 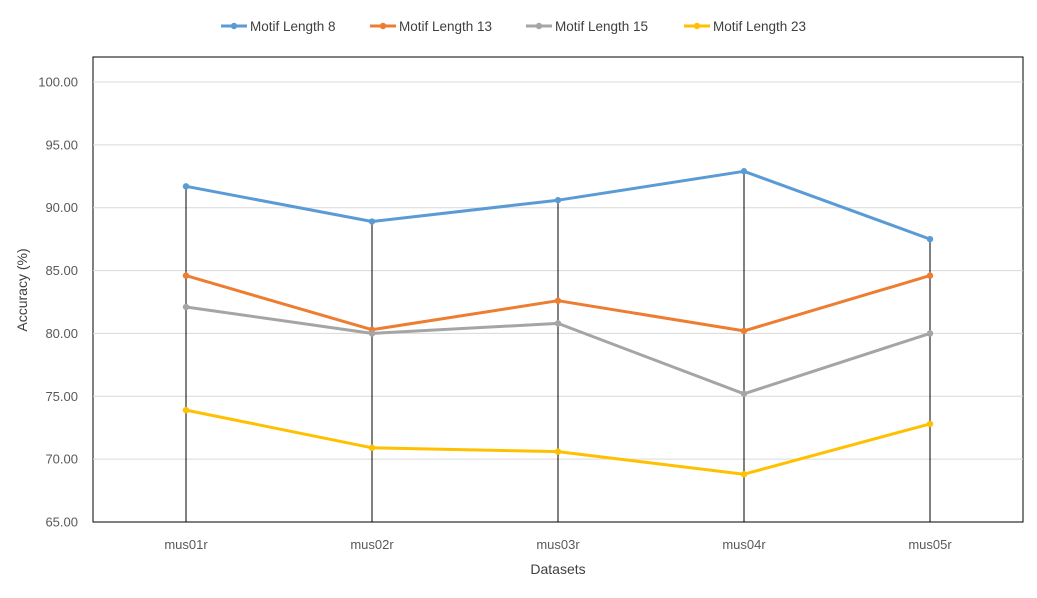 I want to click on x-tick-label: mus03r, so click(x=558, y=544).